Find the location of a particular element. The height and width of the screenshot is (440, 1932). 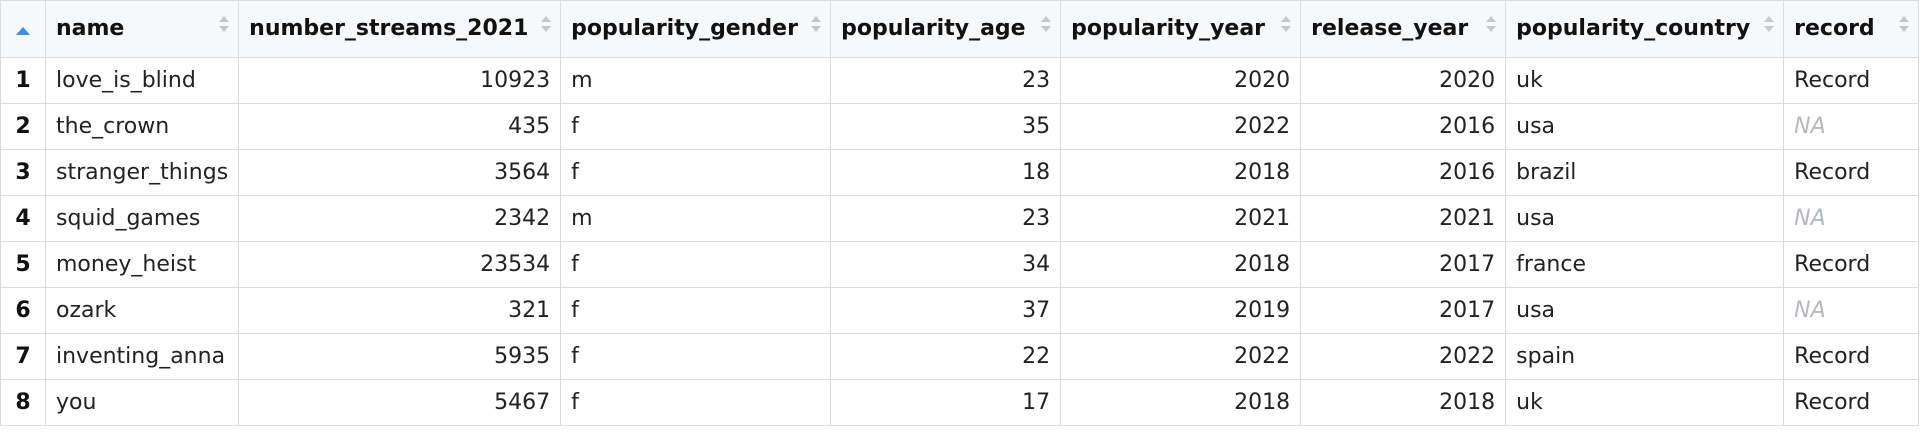

table-row: 5 money_heist 23534 f 34 2018 2017 france Record is located at coordinates (960, 264).